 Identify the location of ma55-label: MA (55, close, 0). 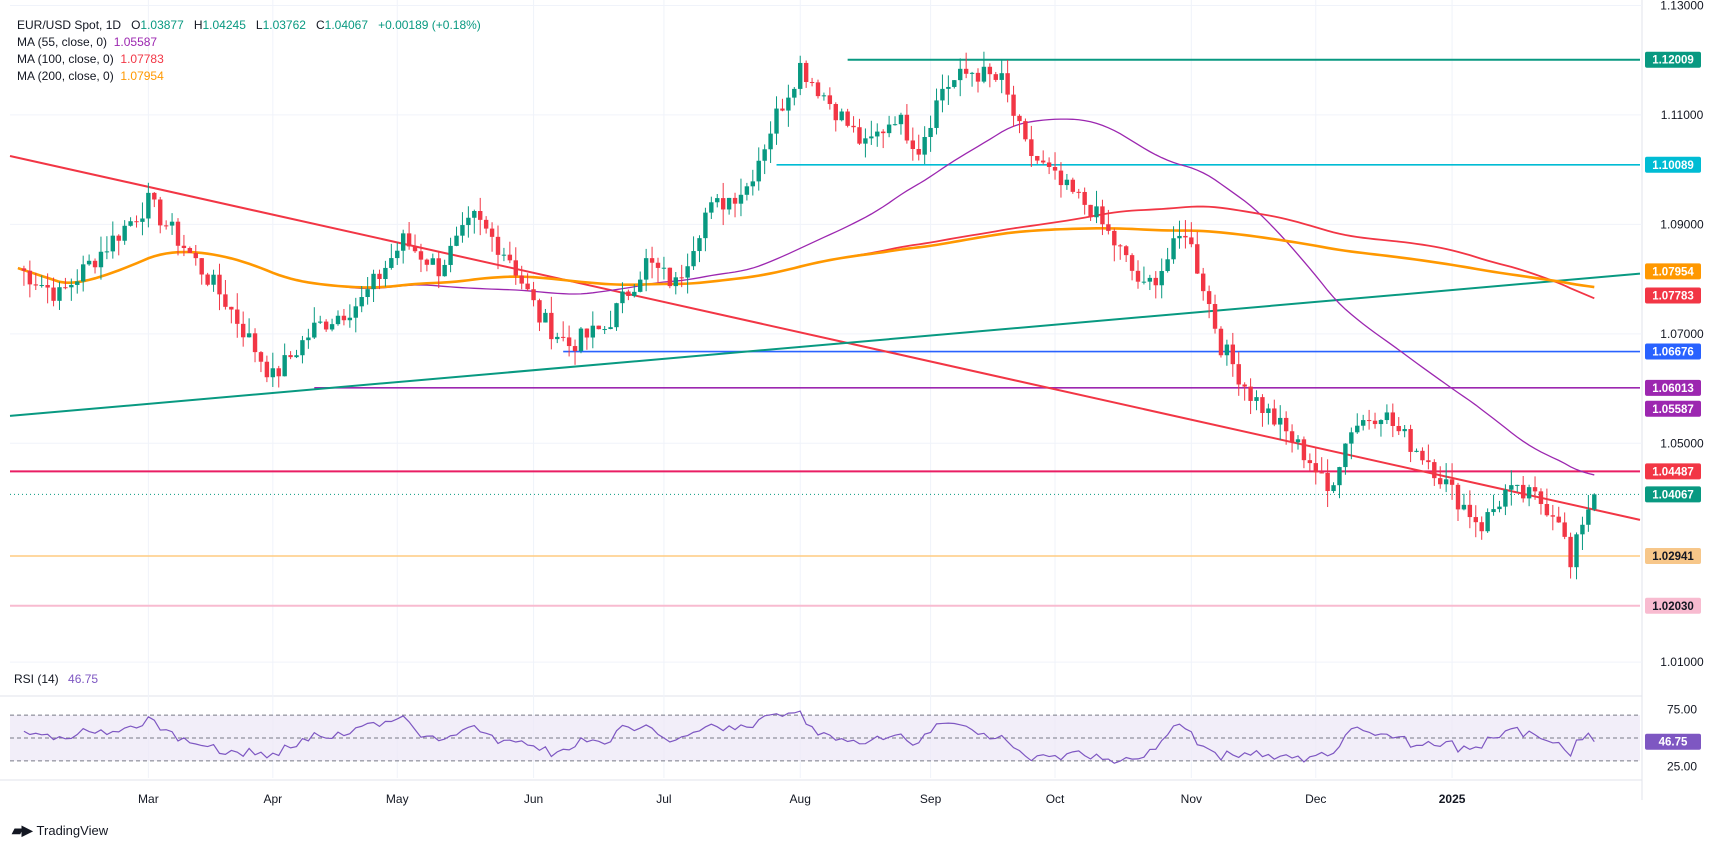
(62, 42).